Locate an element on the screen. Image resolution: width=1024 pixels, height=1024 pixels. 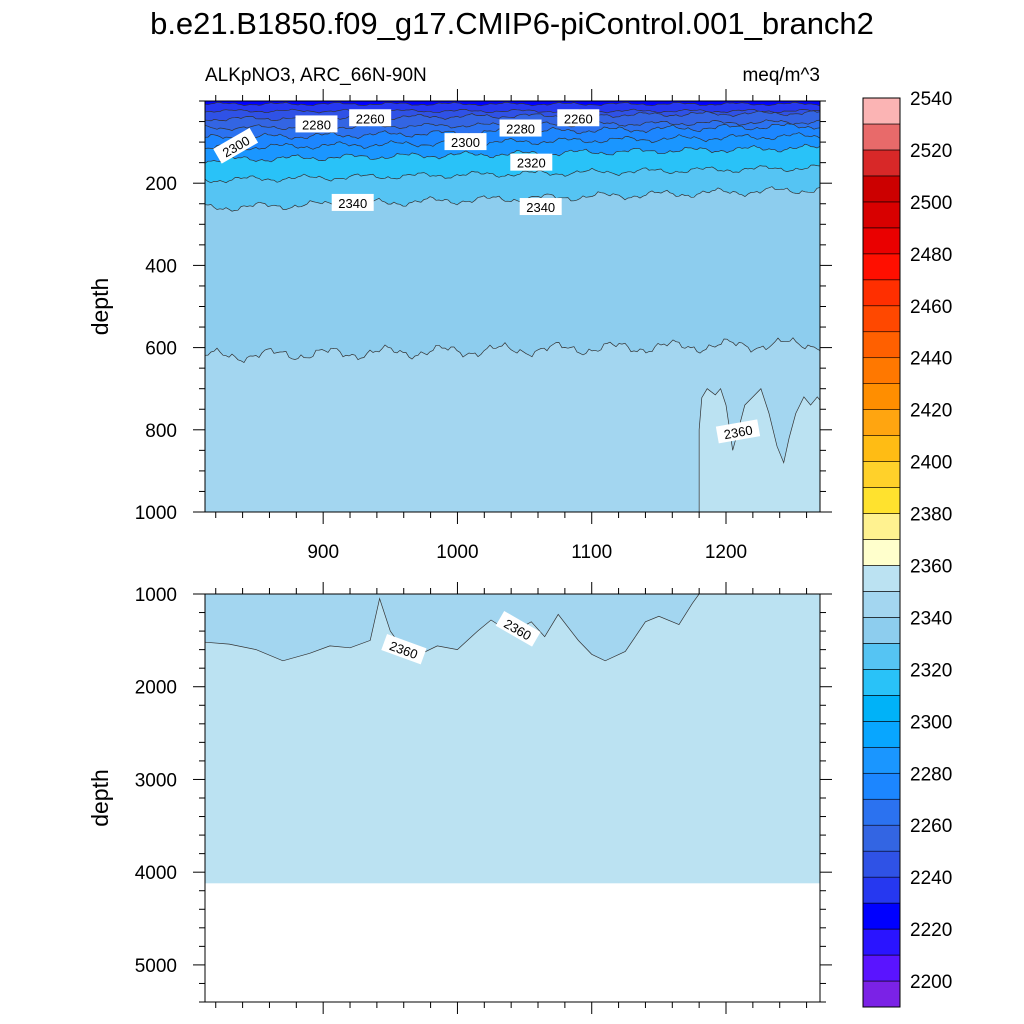
contour-label: 2320 is located at coordinates (531, 162).